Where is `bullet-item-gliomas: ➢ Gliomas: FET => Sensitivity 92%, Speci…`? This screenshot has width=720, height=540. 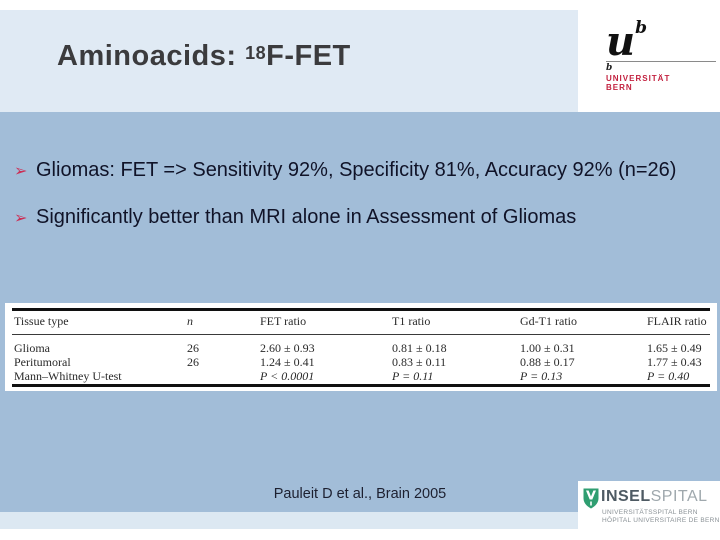 bullet-item-gliomas: ➢ Gliomas: FET => Sensitivity 92%, Speci… is located at coordinates (359, 170).